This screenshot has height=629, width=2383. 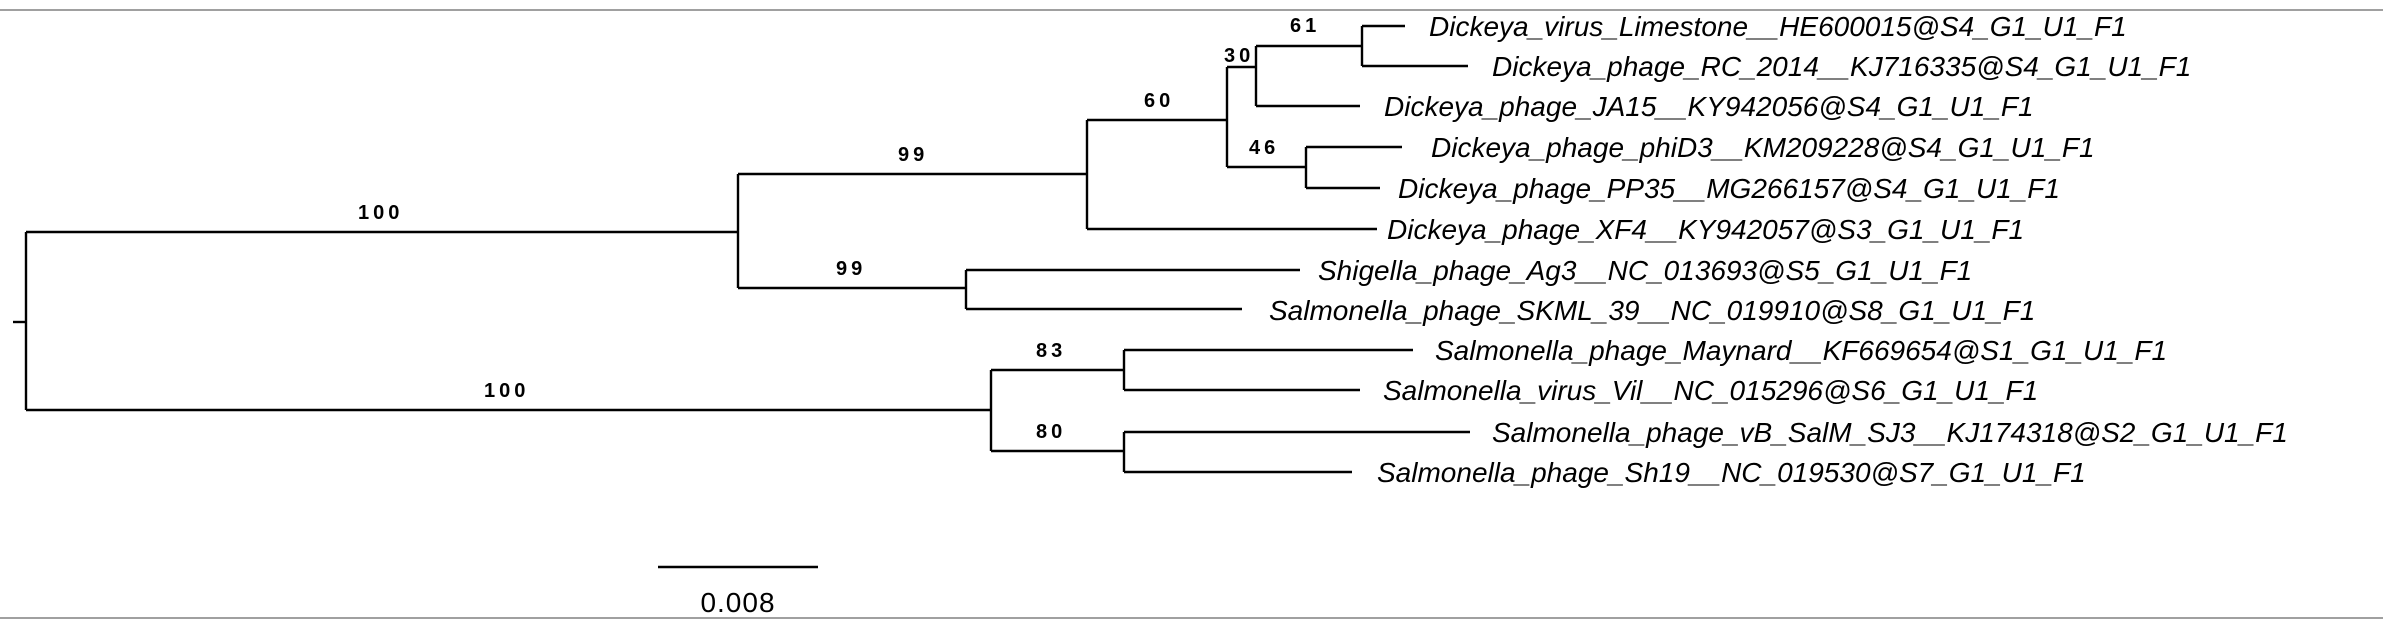 What do you see at coordinates (1305, 26) in the screenshot?
I see `support-limestone-rc2014: 61` at bounding box center [1305, 26].